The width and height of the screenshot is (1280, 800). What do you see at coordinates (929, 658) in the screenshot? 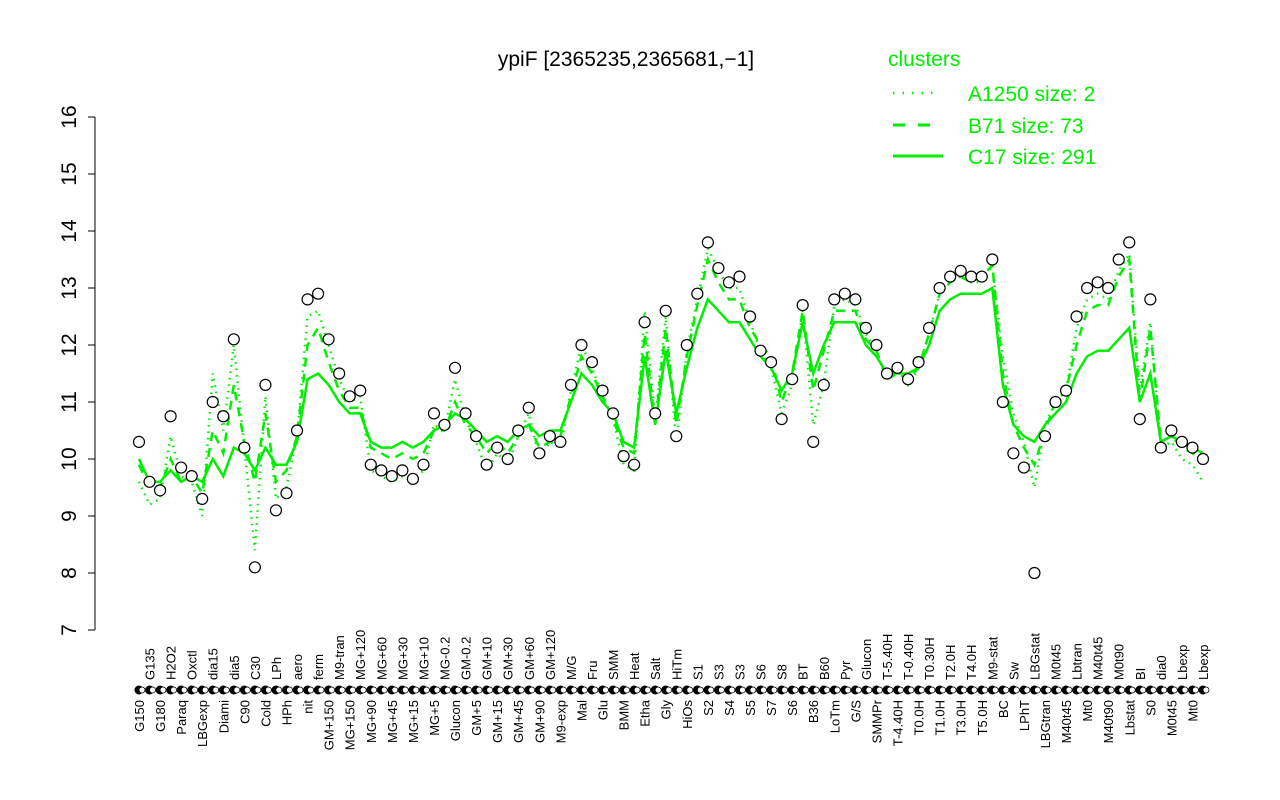
I see `x-tick-label: T0.30H` at bounding box center [929, 658].